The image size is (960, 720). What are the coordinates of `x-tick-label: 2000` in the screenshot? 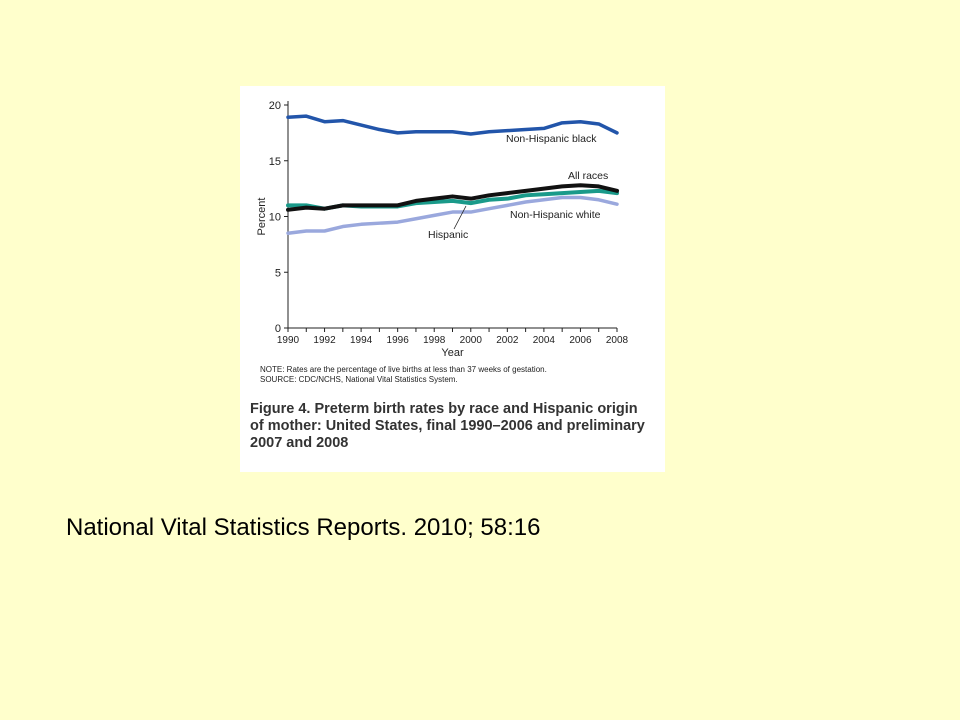 It's located at (471, 340).